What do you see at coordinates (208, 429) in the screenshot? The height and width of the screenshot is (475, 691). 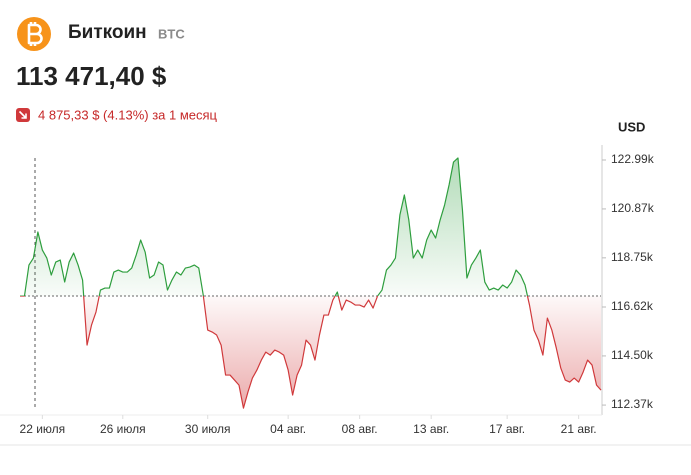 I see `x-tick-label: 30 июля` at bounding box center [208, 429].